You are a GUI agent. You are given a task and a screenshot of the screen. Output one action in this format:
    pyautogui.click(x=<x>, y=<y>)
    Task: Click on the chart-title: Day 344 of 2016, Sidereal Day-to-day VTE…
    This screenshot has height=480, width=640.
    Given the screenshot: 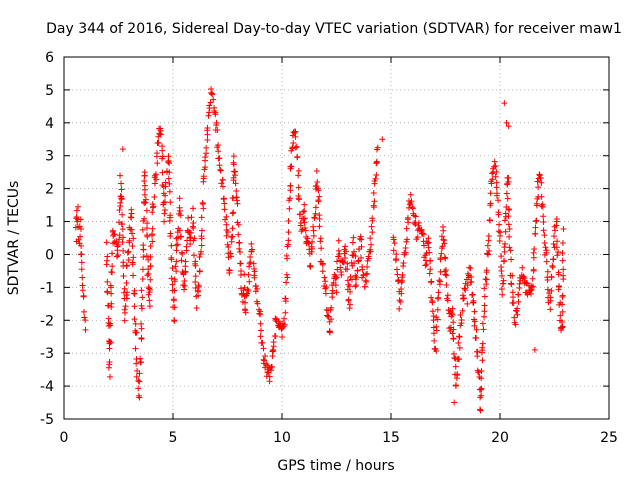 What is the action you would take?
    pyautogui.click(x=334, y=29)
    